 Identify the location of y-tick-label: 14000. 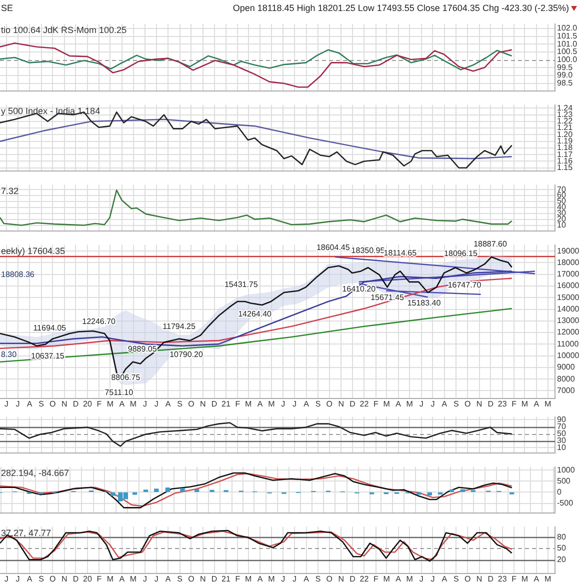
(568, 309).